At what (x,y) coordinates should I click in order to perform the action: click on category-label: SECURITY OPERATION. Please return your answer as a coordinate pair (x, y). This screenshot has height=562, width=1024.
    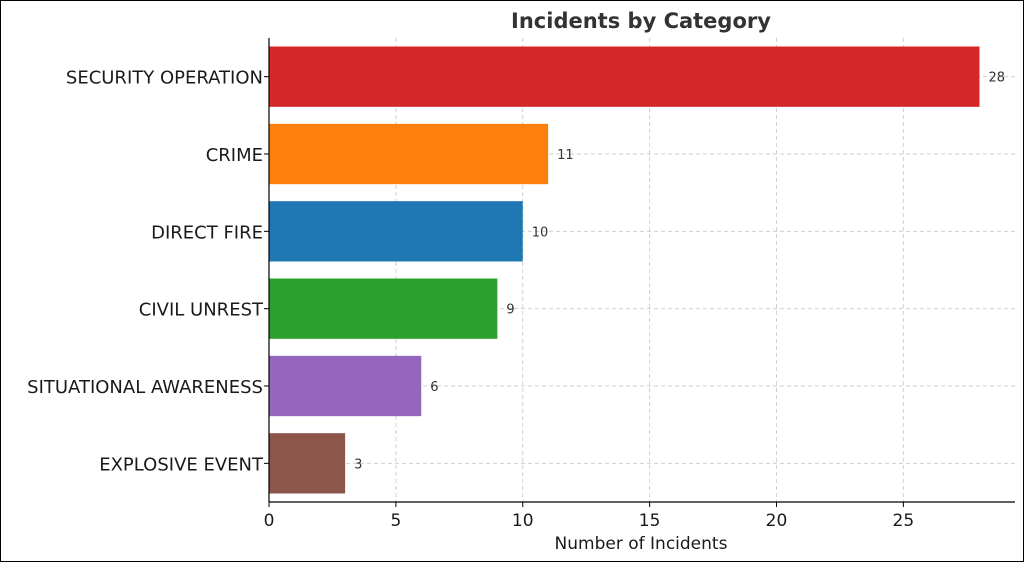
    Looking at the image, I should click on (164, 78).